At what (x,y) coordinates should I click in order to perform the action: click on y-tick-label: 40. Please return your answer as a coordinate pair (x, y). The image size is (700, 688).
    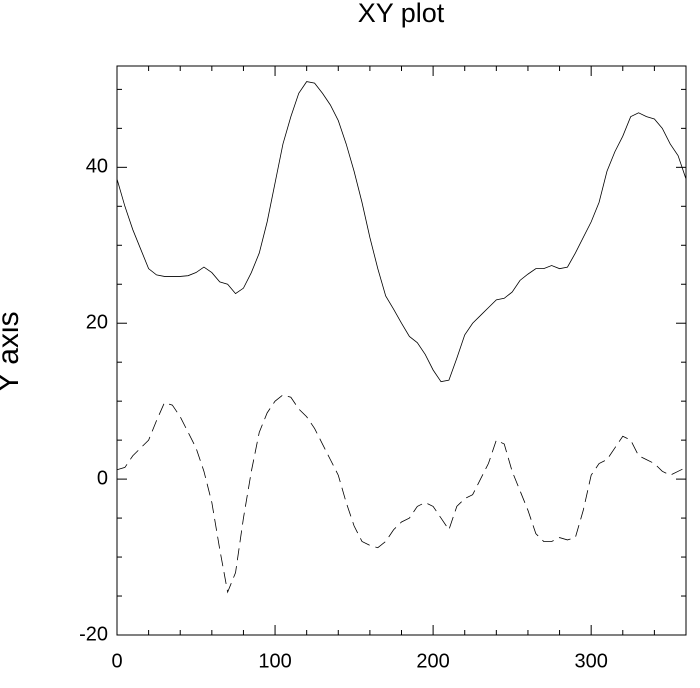
    Looking at the image, I should click on (97, 167).